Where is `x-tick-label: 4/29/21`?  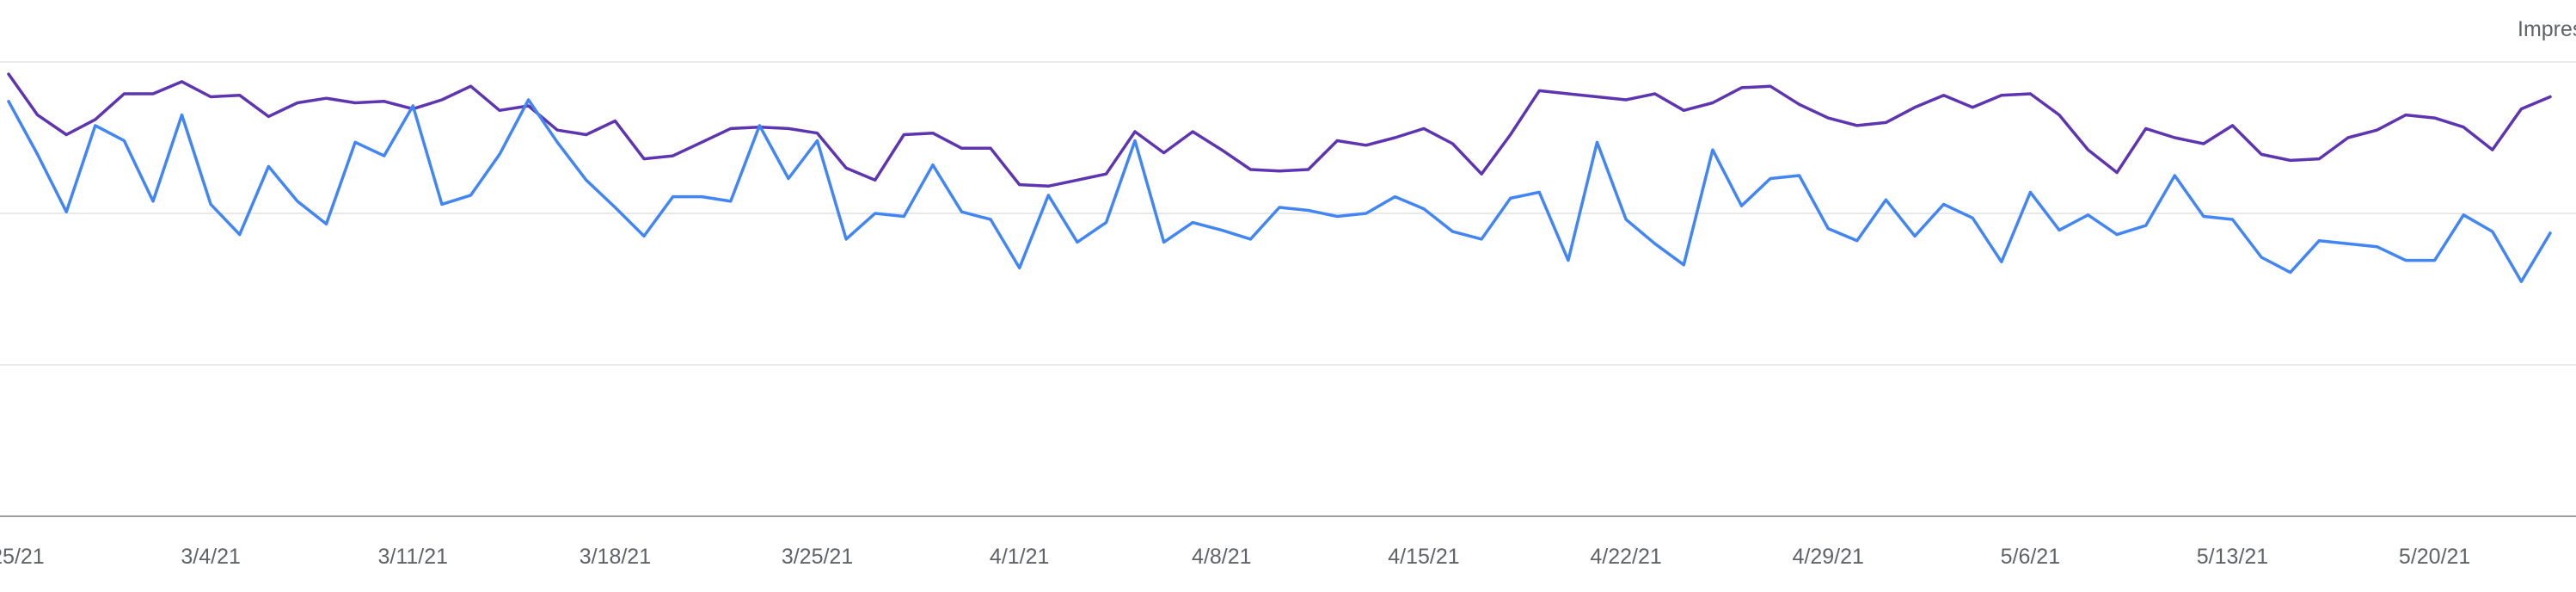 x-tick-label: 4/29/21 is located at coordinates (1828, 557).